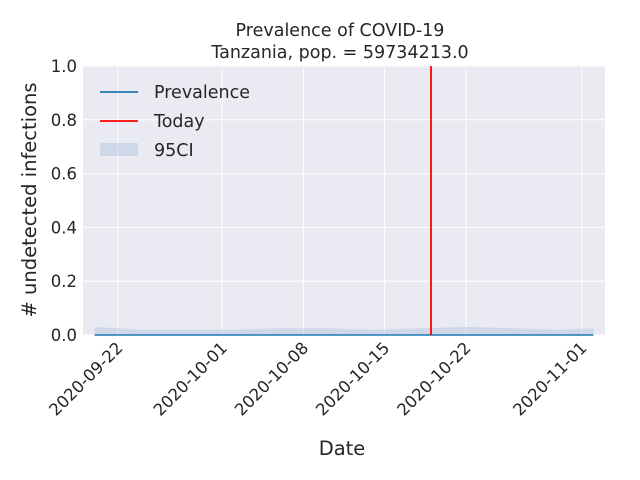  Describe the element at coordinates (352, 378) in the screenshot. I see `x-tick-label: 2020-10-15` at that location.